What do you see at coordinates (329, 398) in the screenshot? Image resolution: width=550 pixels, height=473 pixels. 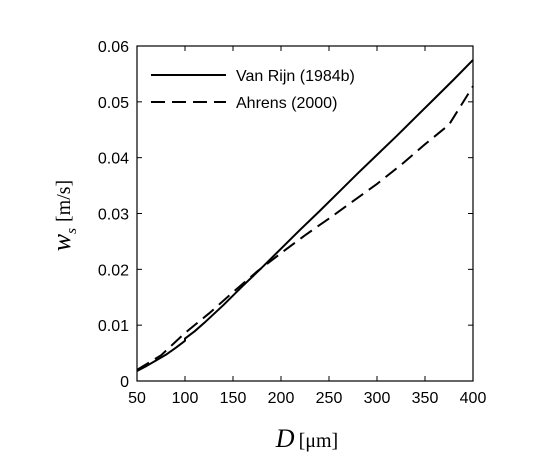 I see `x-tick-label: 250` at bounding box center [329, 398].